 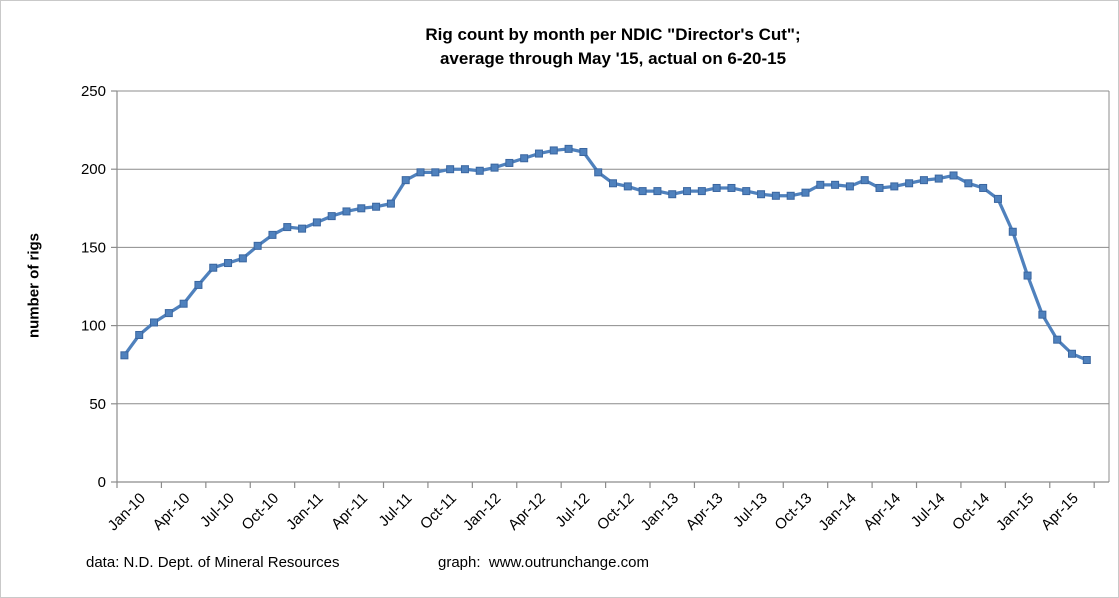 I want to click on x-tick-label: Jan-13, so click(x=660, y=512).